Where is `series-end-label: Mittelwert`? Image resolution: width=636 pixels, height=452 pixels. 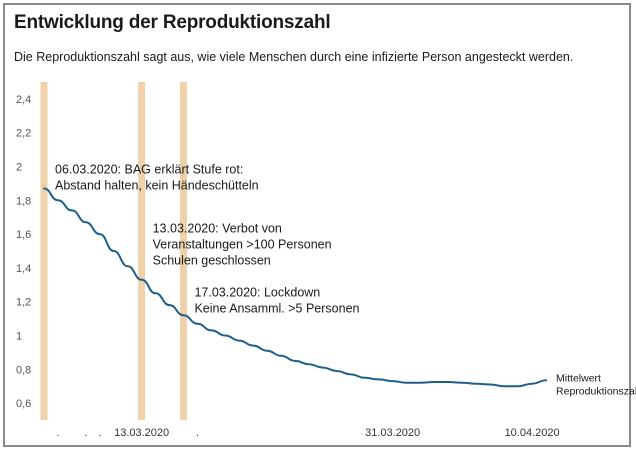
series-end-label: Mittelwert is located at coordinates (578, 378).